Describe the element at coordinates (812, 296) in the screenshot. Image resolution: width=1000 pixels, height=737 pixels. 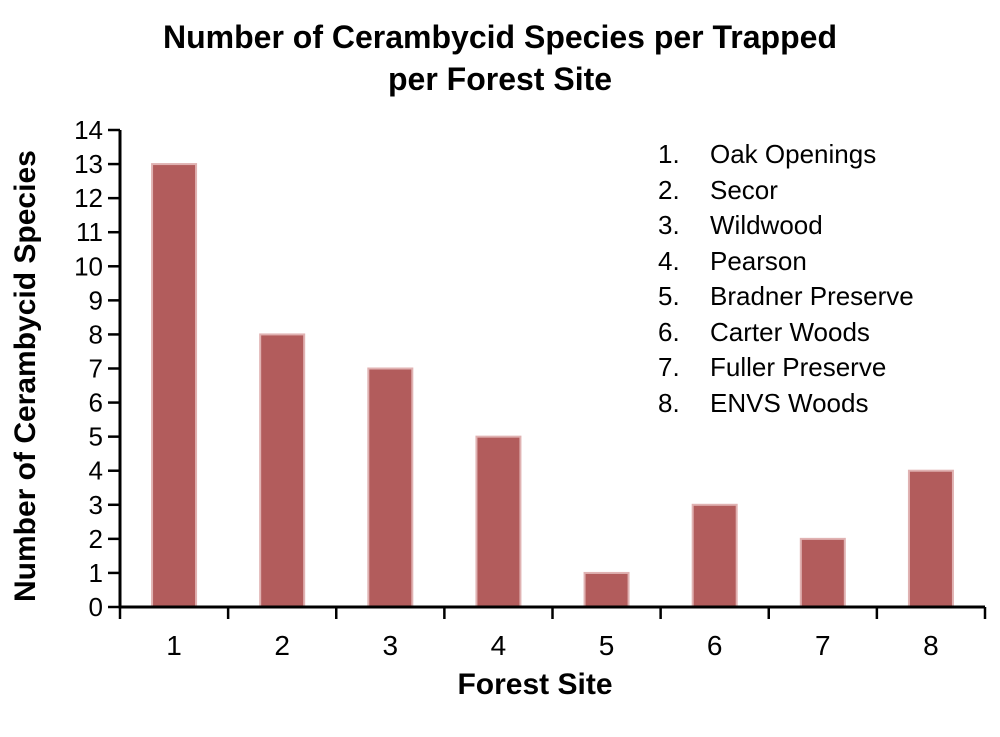
I see `legend-item-label: Bradner Preserve` at that location.